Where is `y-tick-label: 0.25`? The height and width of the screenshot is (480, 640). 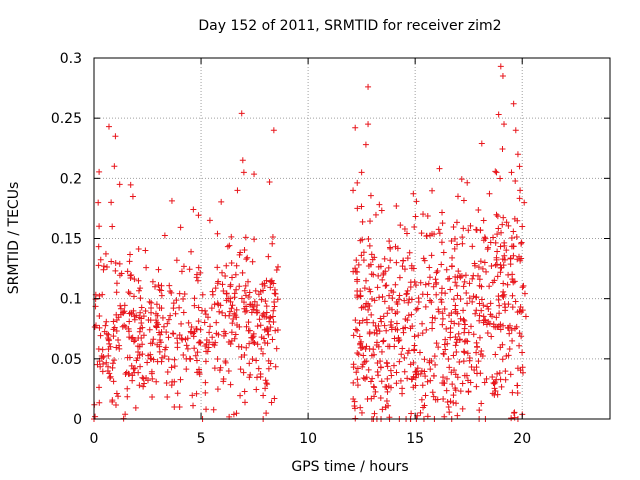
y-tick-label: 0.25 is located at coordinates (66, 119).